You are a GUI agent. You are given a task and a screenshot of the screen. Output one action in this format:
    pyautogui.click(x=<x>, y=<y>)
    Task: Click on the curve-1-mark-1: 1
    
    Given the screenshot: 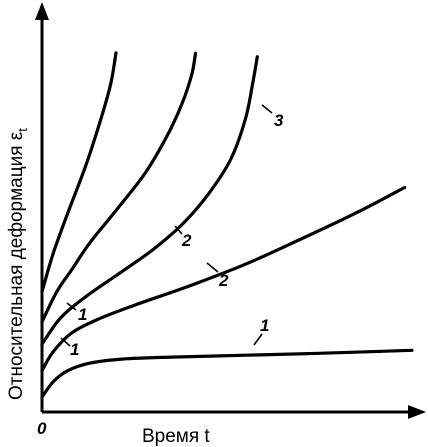 What is the action you would take?
    pyautogui.click(x=264, y=325)
    